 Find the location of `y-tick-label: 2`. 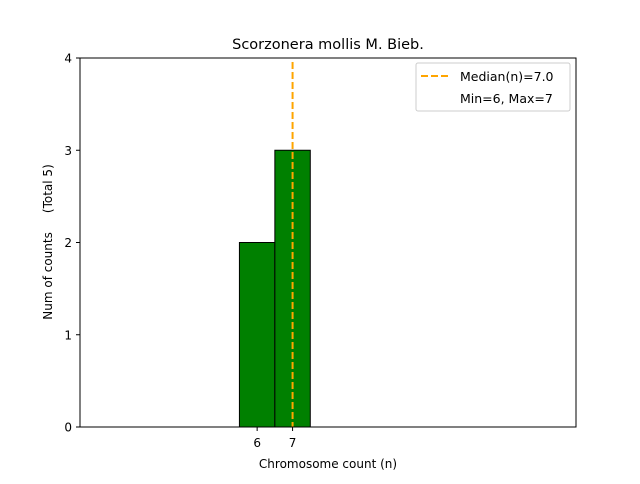

y-tick-label: 2 is located at coordinates (68, 243).